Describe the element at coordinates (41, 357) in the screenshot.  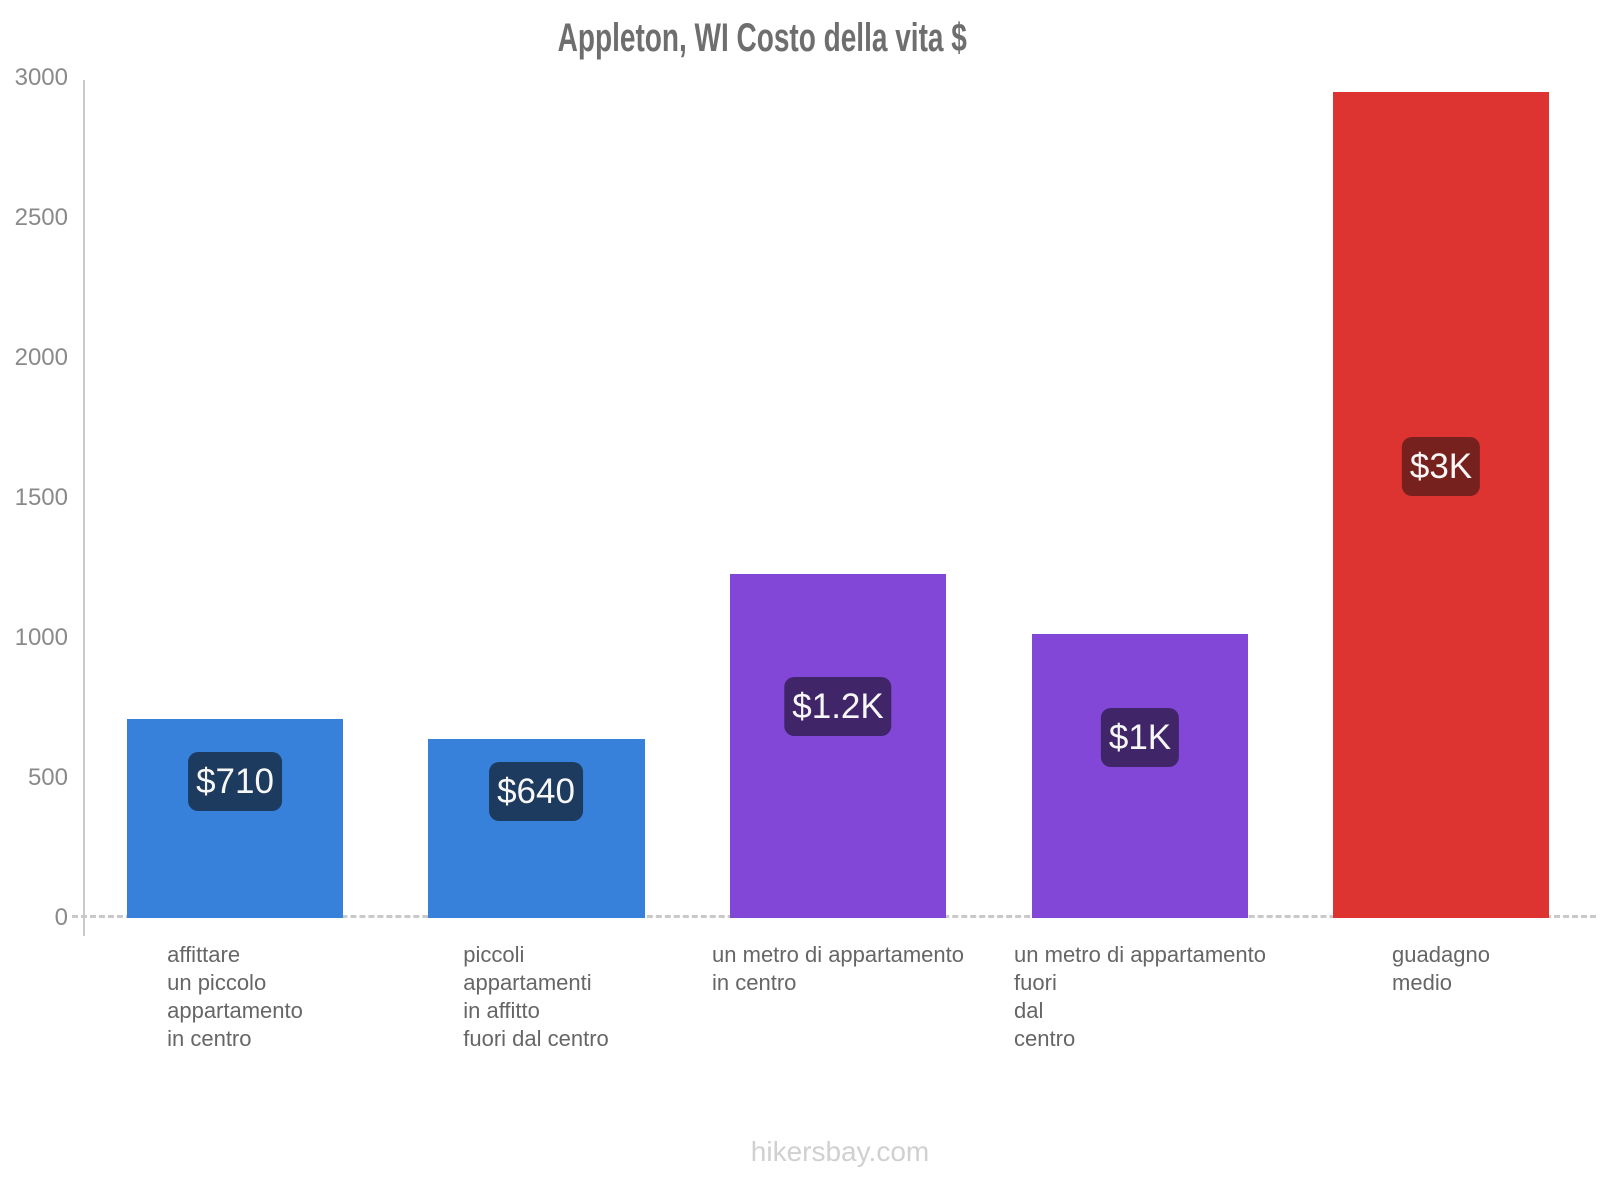
I see `y-tick-label-2000: 2000` at that location.